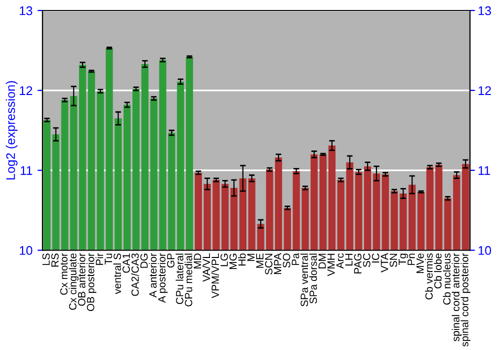 The height and width of the screenshot is (350, 500). What do you see at coordinates (322, 261) in the screenshot?
I see `x-tick-label: DM` at bounding box center [322, 261].